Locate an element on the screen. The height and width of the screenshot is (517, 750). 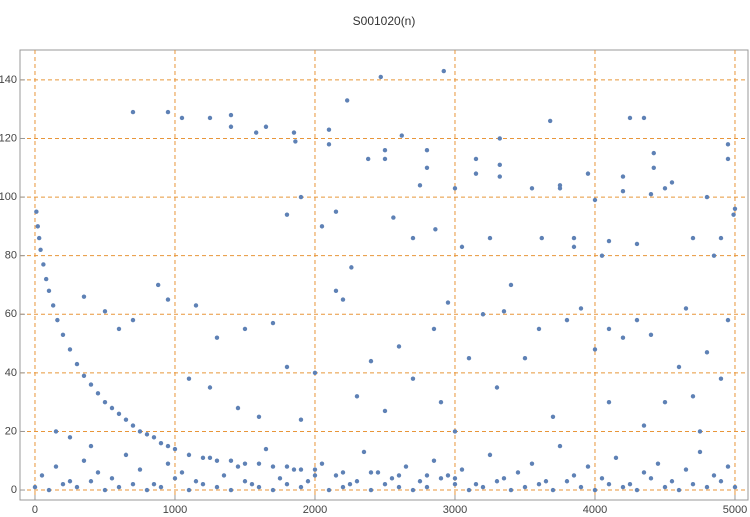
y-tick-label: 40 is located at coordinates (11, 373).